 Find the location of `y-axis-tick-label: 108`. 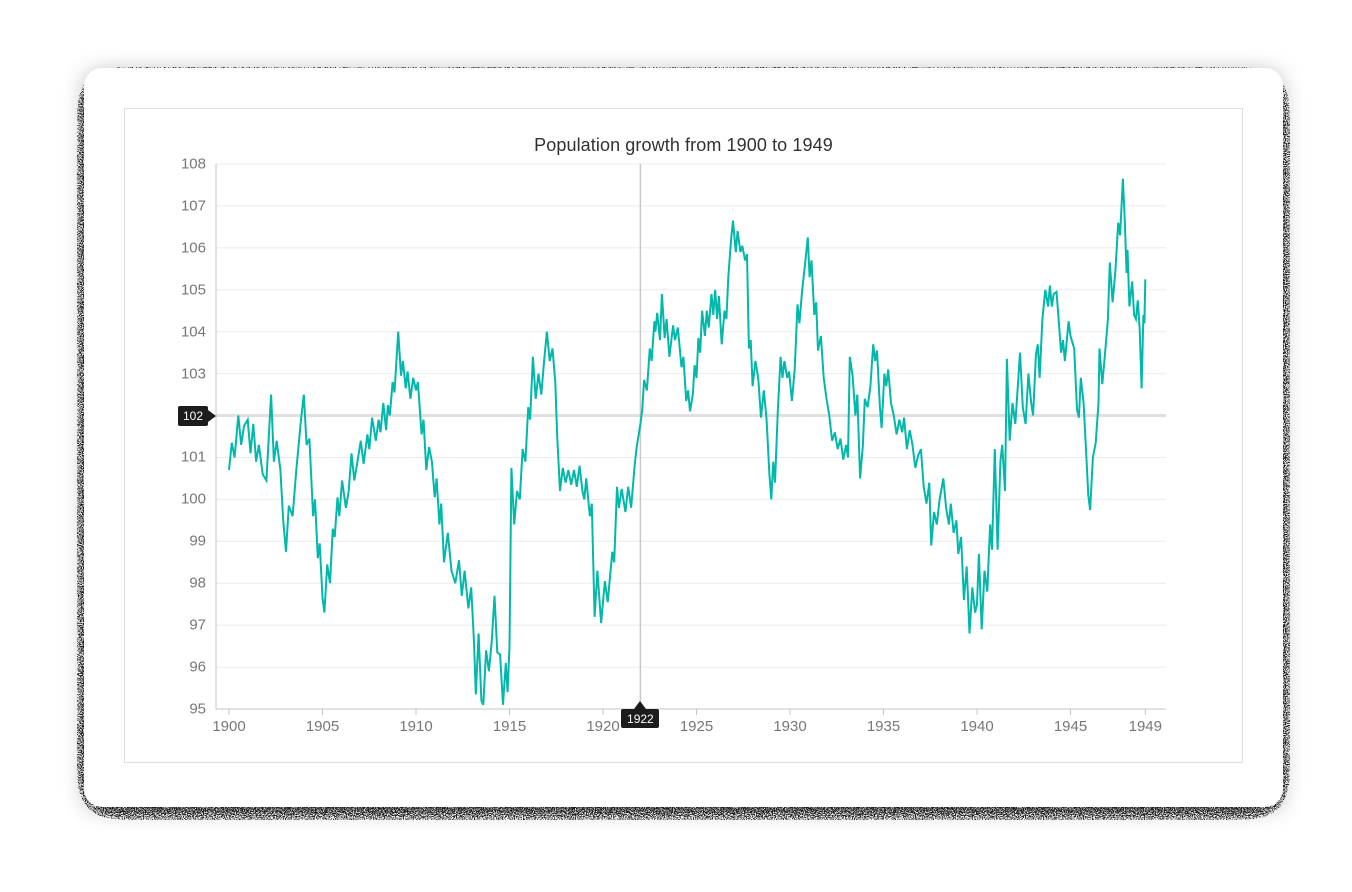

y-axis-tick-label: 108 is located at coordinates (193, 164).